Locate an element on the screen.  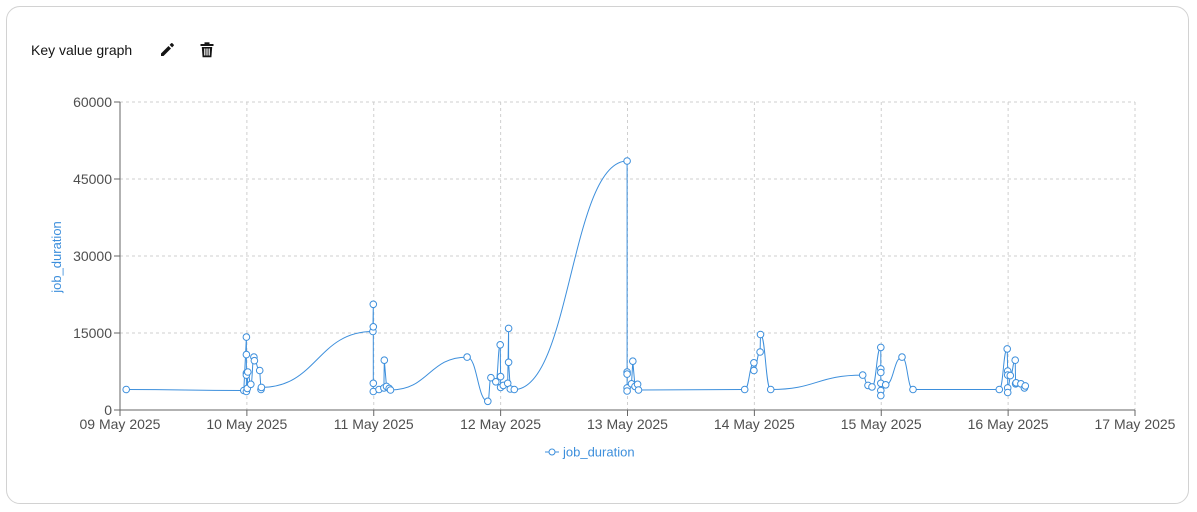
x-tick-label: 09 May 2025 is located at coordinates (120, 424).